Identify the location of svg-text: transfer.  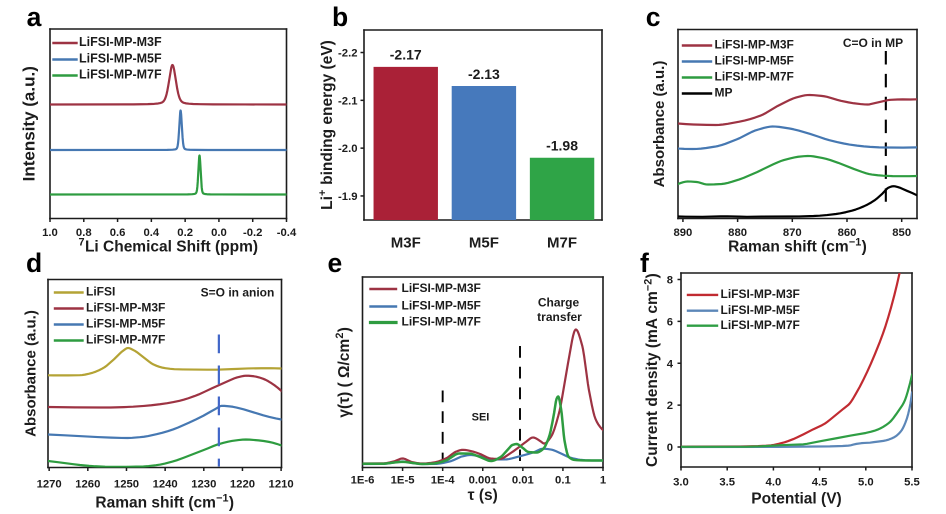
(559, 317).